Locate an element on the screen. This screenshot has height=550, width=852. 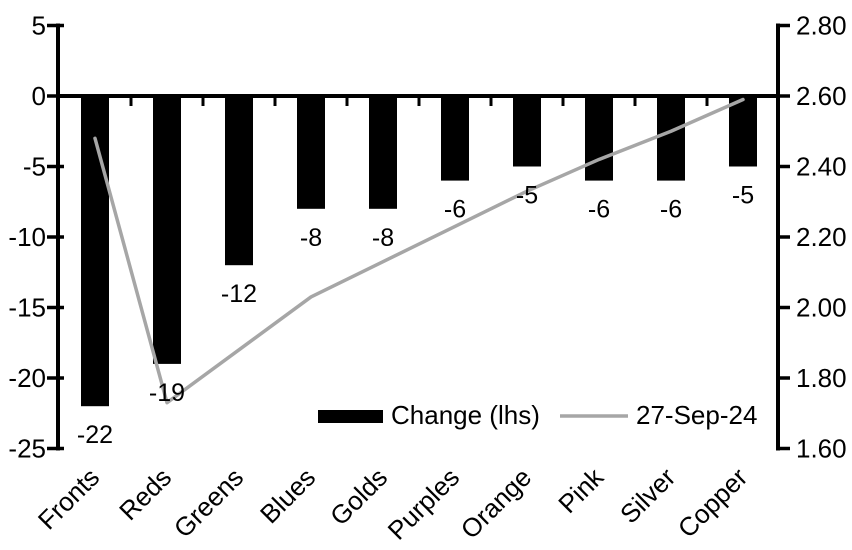
y-axis-right-tick-label: 2.80 is located at coordinates (821, 26).